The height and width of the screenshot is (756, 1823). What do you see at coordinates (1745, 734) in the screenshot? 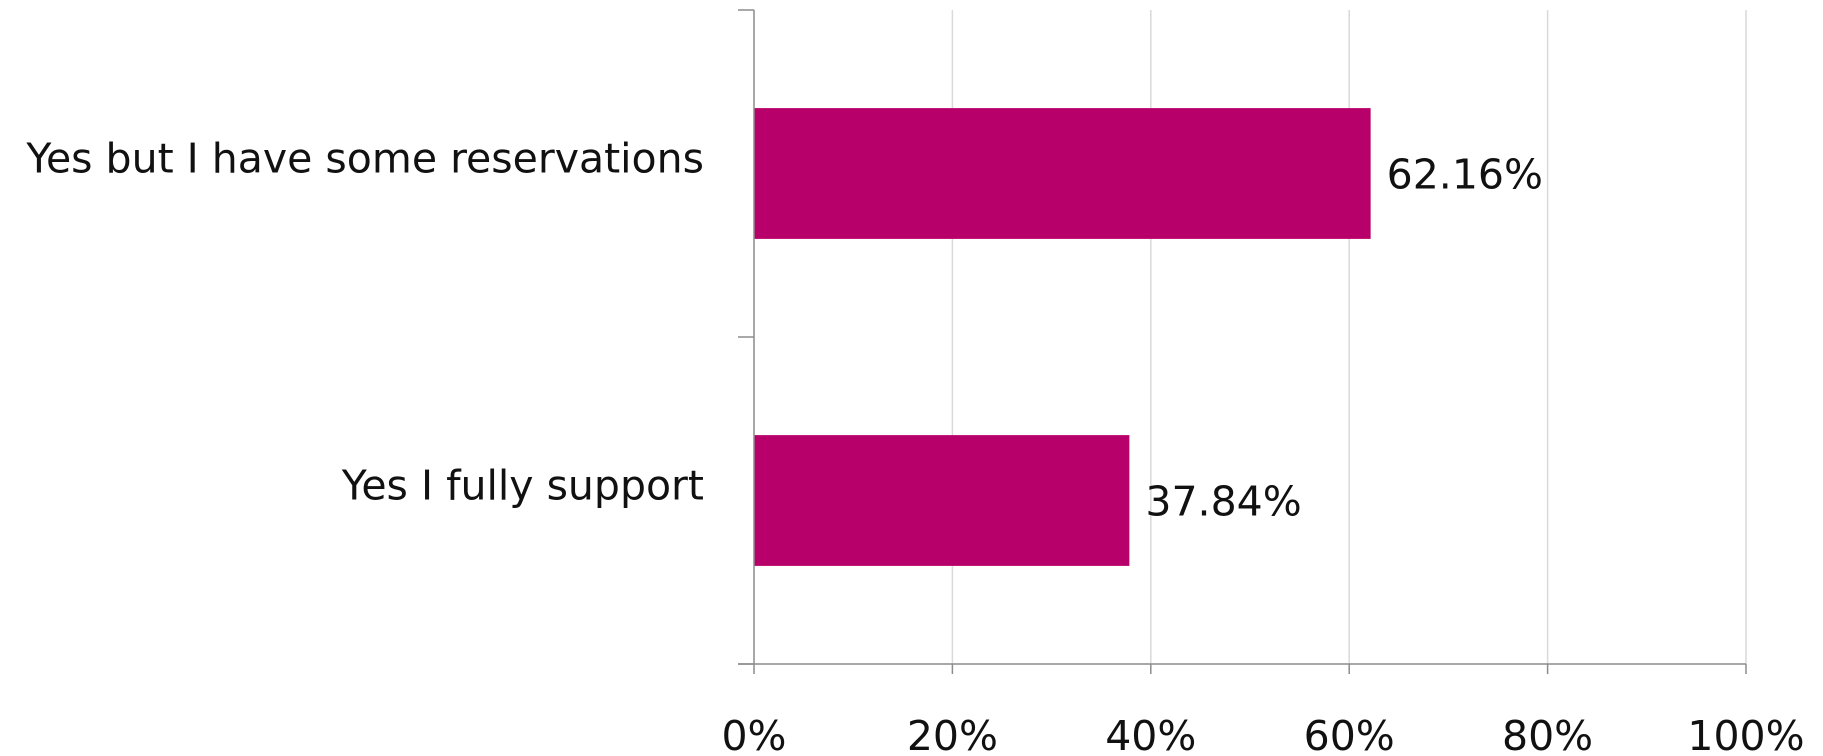
I see `x-tick-label: 100%` at bounding box center [1745, 734].